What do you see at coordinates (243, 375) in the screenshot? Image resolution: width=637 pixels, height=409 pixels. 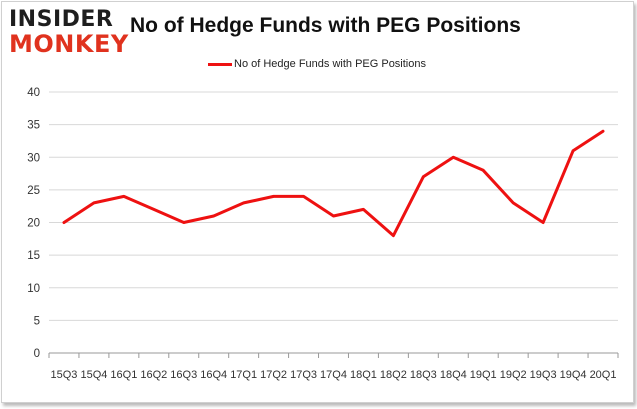 I see `x-tick-label-17Q1: 17Q1` at bounding box center [243, 375].